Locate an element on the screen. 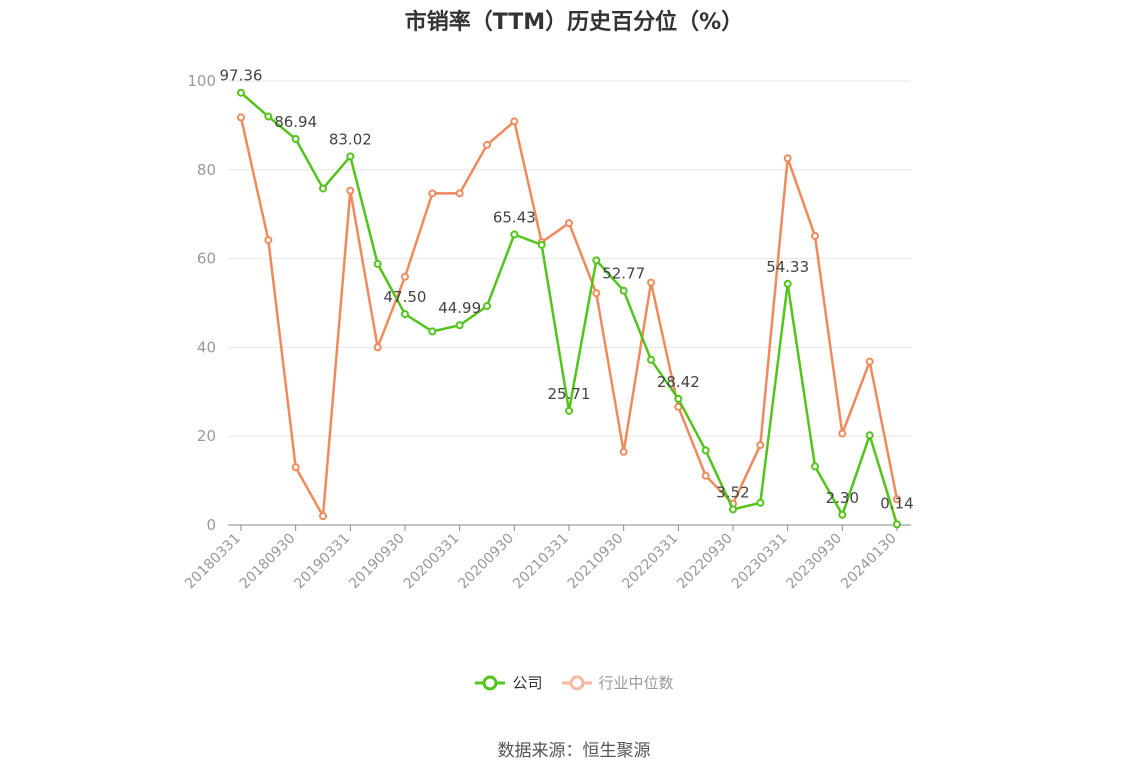 This screenshot has width=1148, height=776. data-label: 44.99 is located at coordinates (459, 308).